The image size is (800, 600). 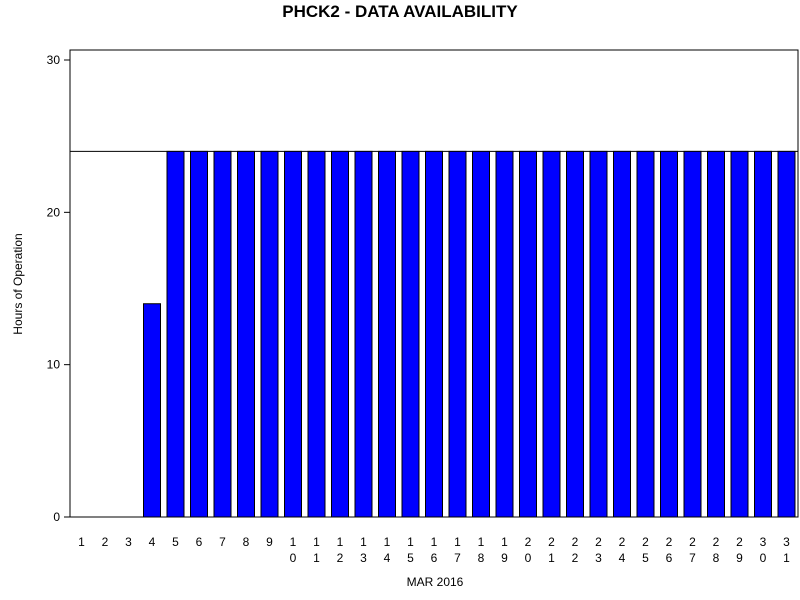 What do you see at coordinates (54, 60) in the screenshot?
I see `y-tick-label: 30` at bounding box center [54, 60].